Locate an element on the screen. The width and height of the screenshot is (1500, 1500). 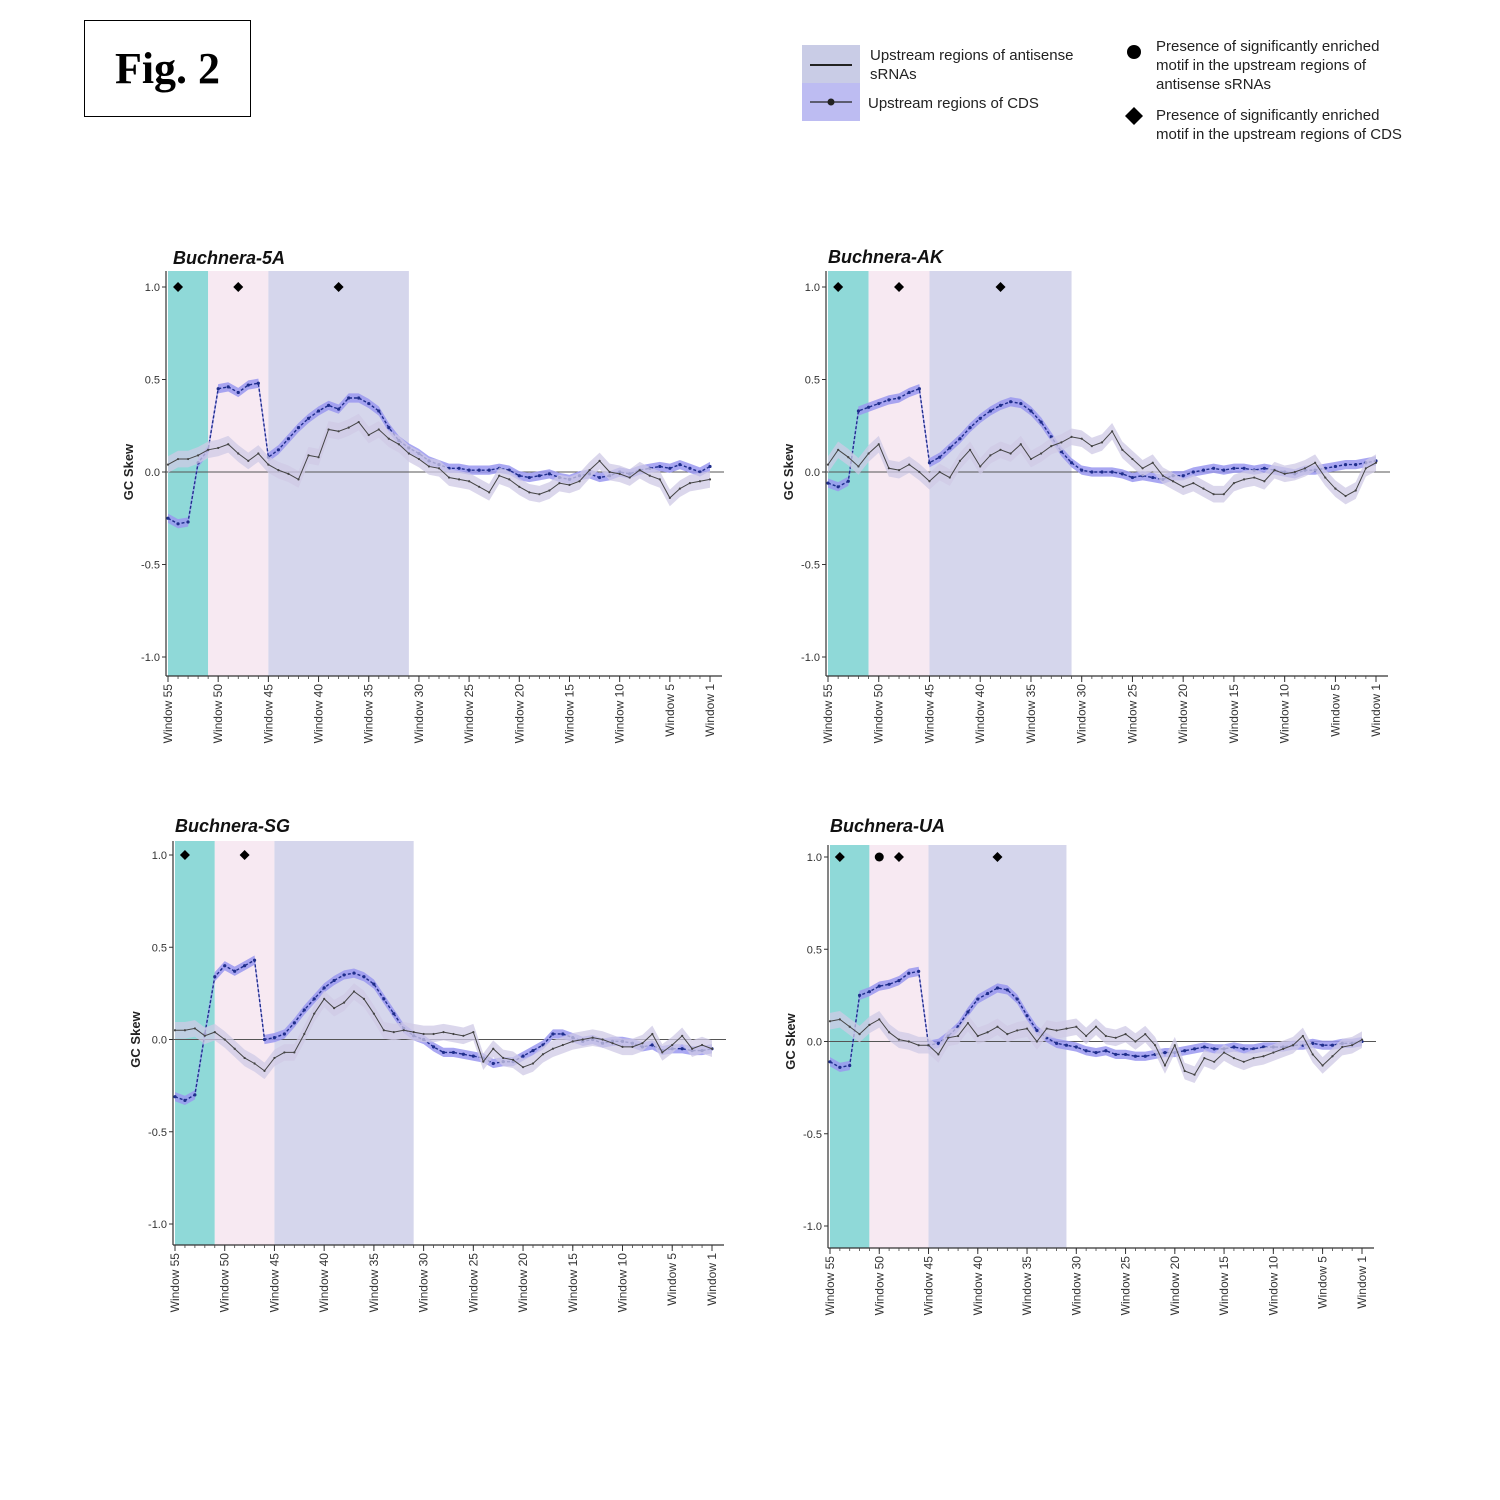
x-tick-label: Window 30 is located at coordinates (1082, 714).